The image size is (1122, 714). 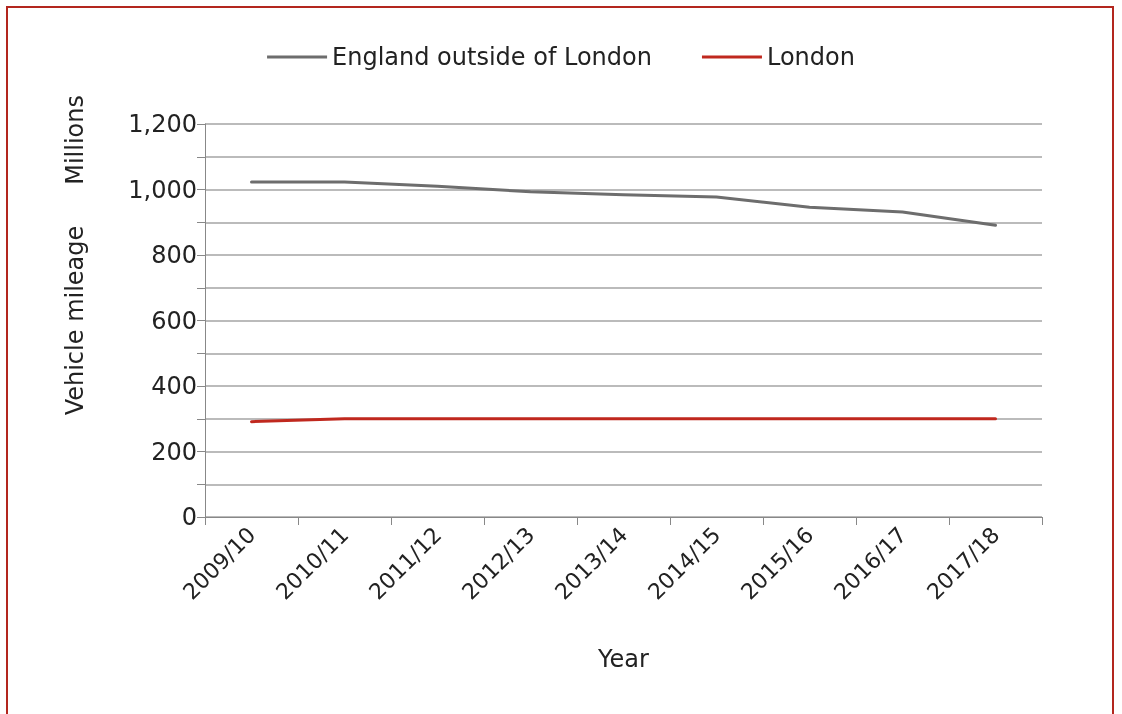 I want to click on legend-label: London, so click(x=810, y=57).